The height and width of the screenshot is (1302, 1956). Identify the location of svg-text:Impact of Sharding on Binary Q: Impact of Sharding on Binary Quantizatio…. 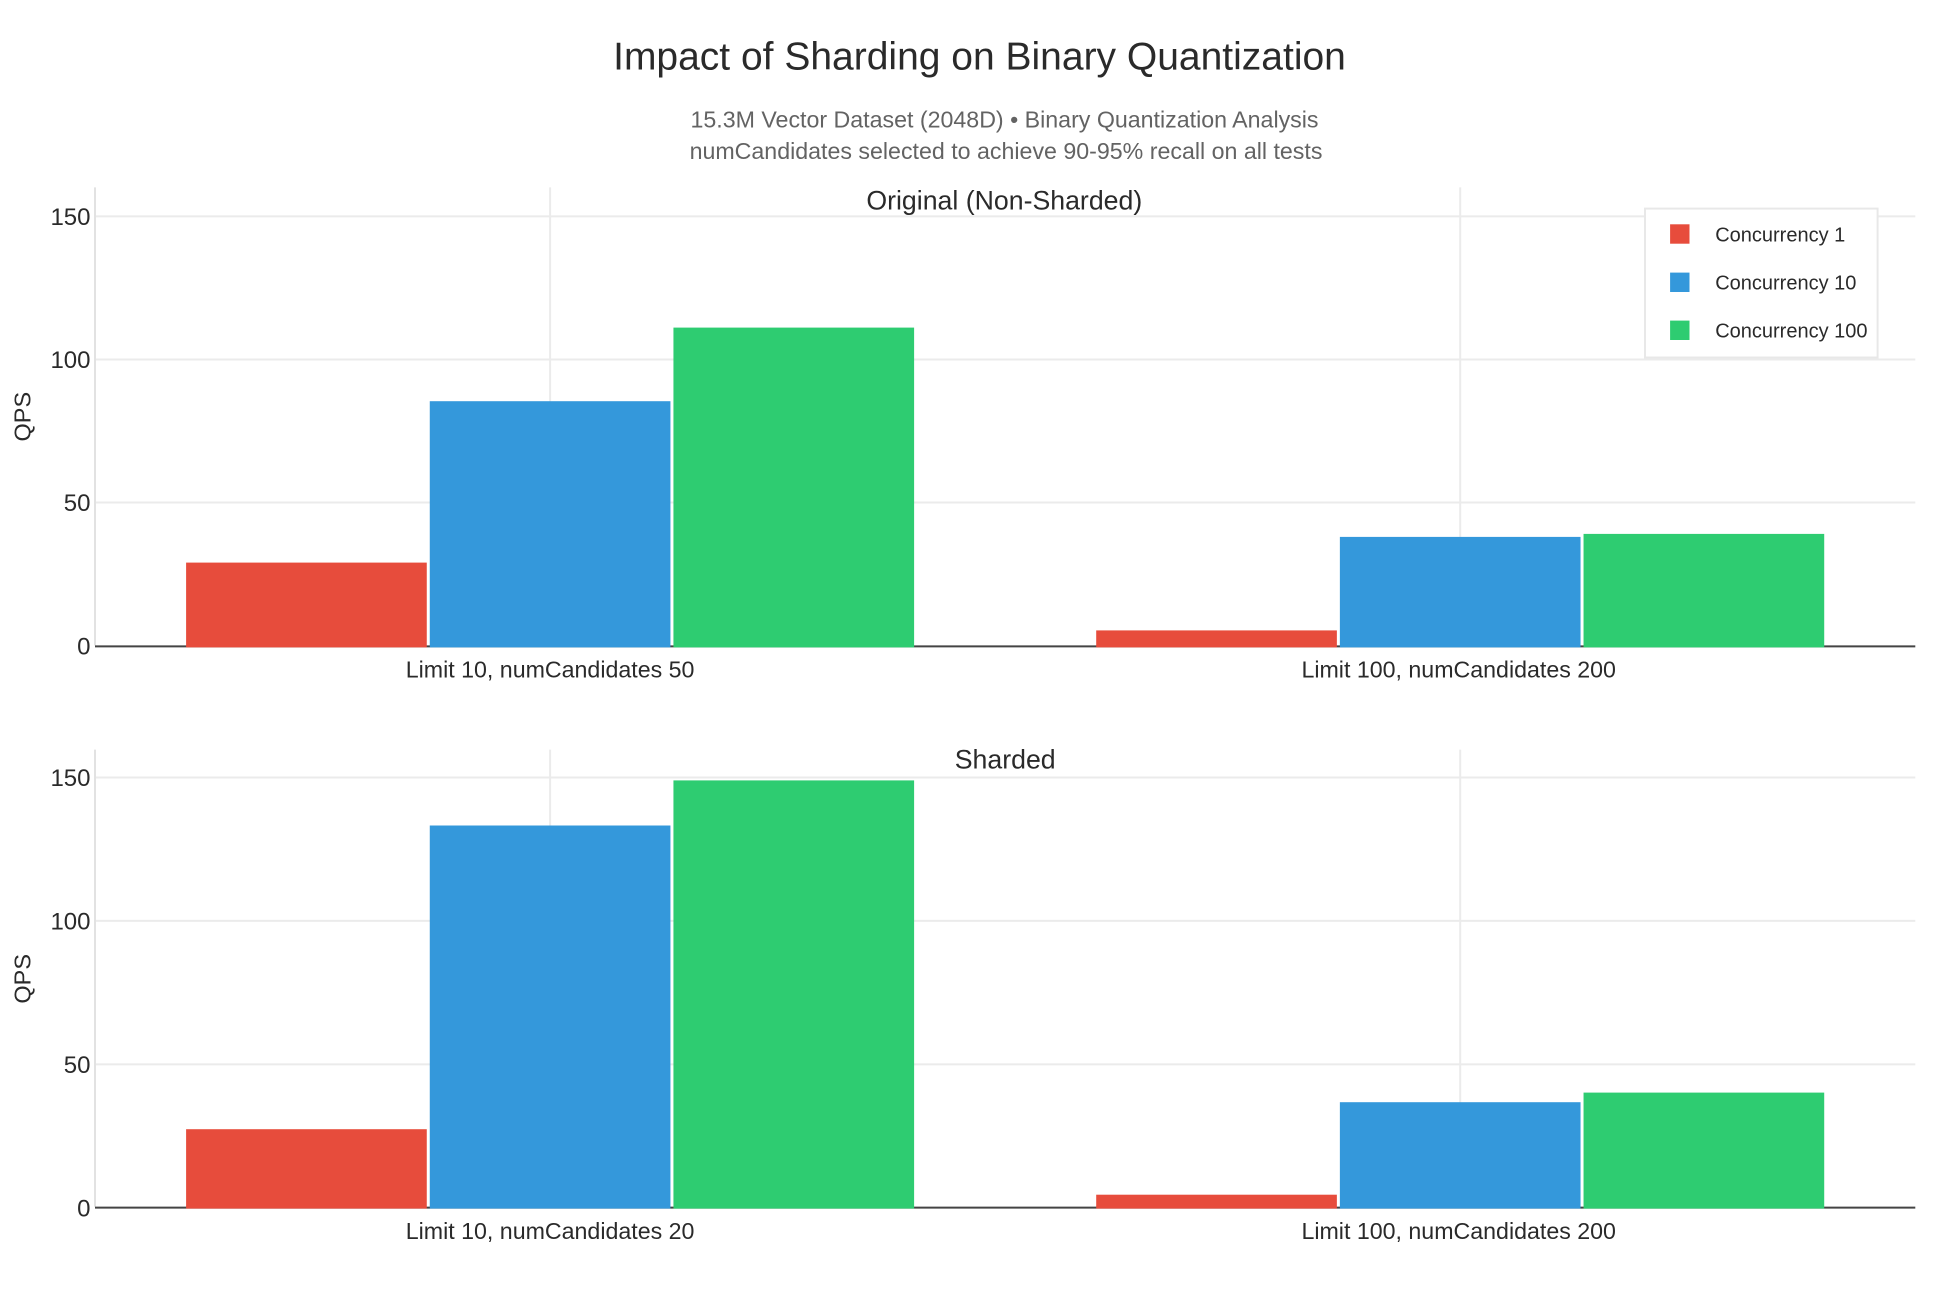
(979, 57).